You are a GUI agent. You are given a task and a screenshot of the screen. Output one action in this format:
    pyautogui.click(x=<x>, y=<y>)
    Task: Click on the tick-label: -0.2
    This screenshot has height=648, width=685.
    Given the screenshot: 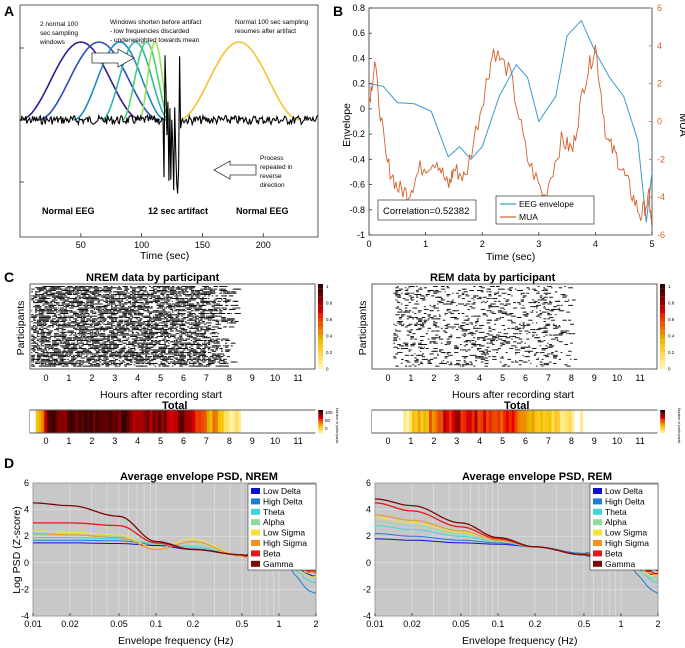 What is the action you would take?
    pyautogui.click(x=357, y=134)
    